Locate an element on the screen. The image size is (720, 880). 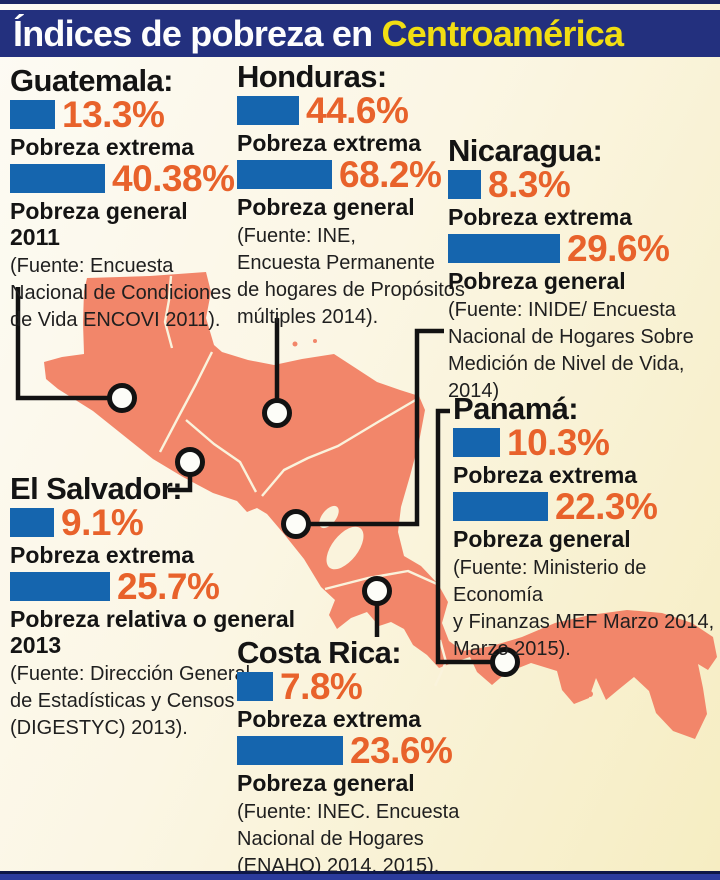
source-line: y Finanzas MEF Marzo 2014, is located at coordinates (584, 622).